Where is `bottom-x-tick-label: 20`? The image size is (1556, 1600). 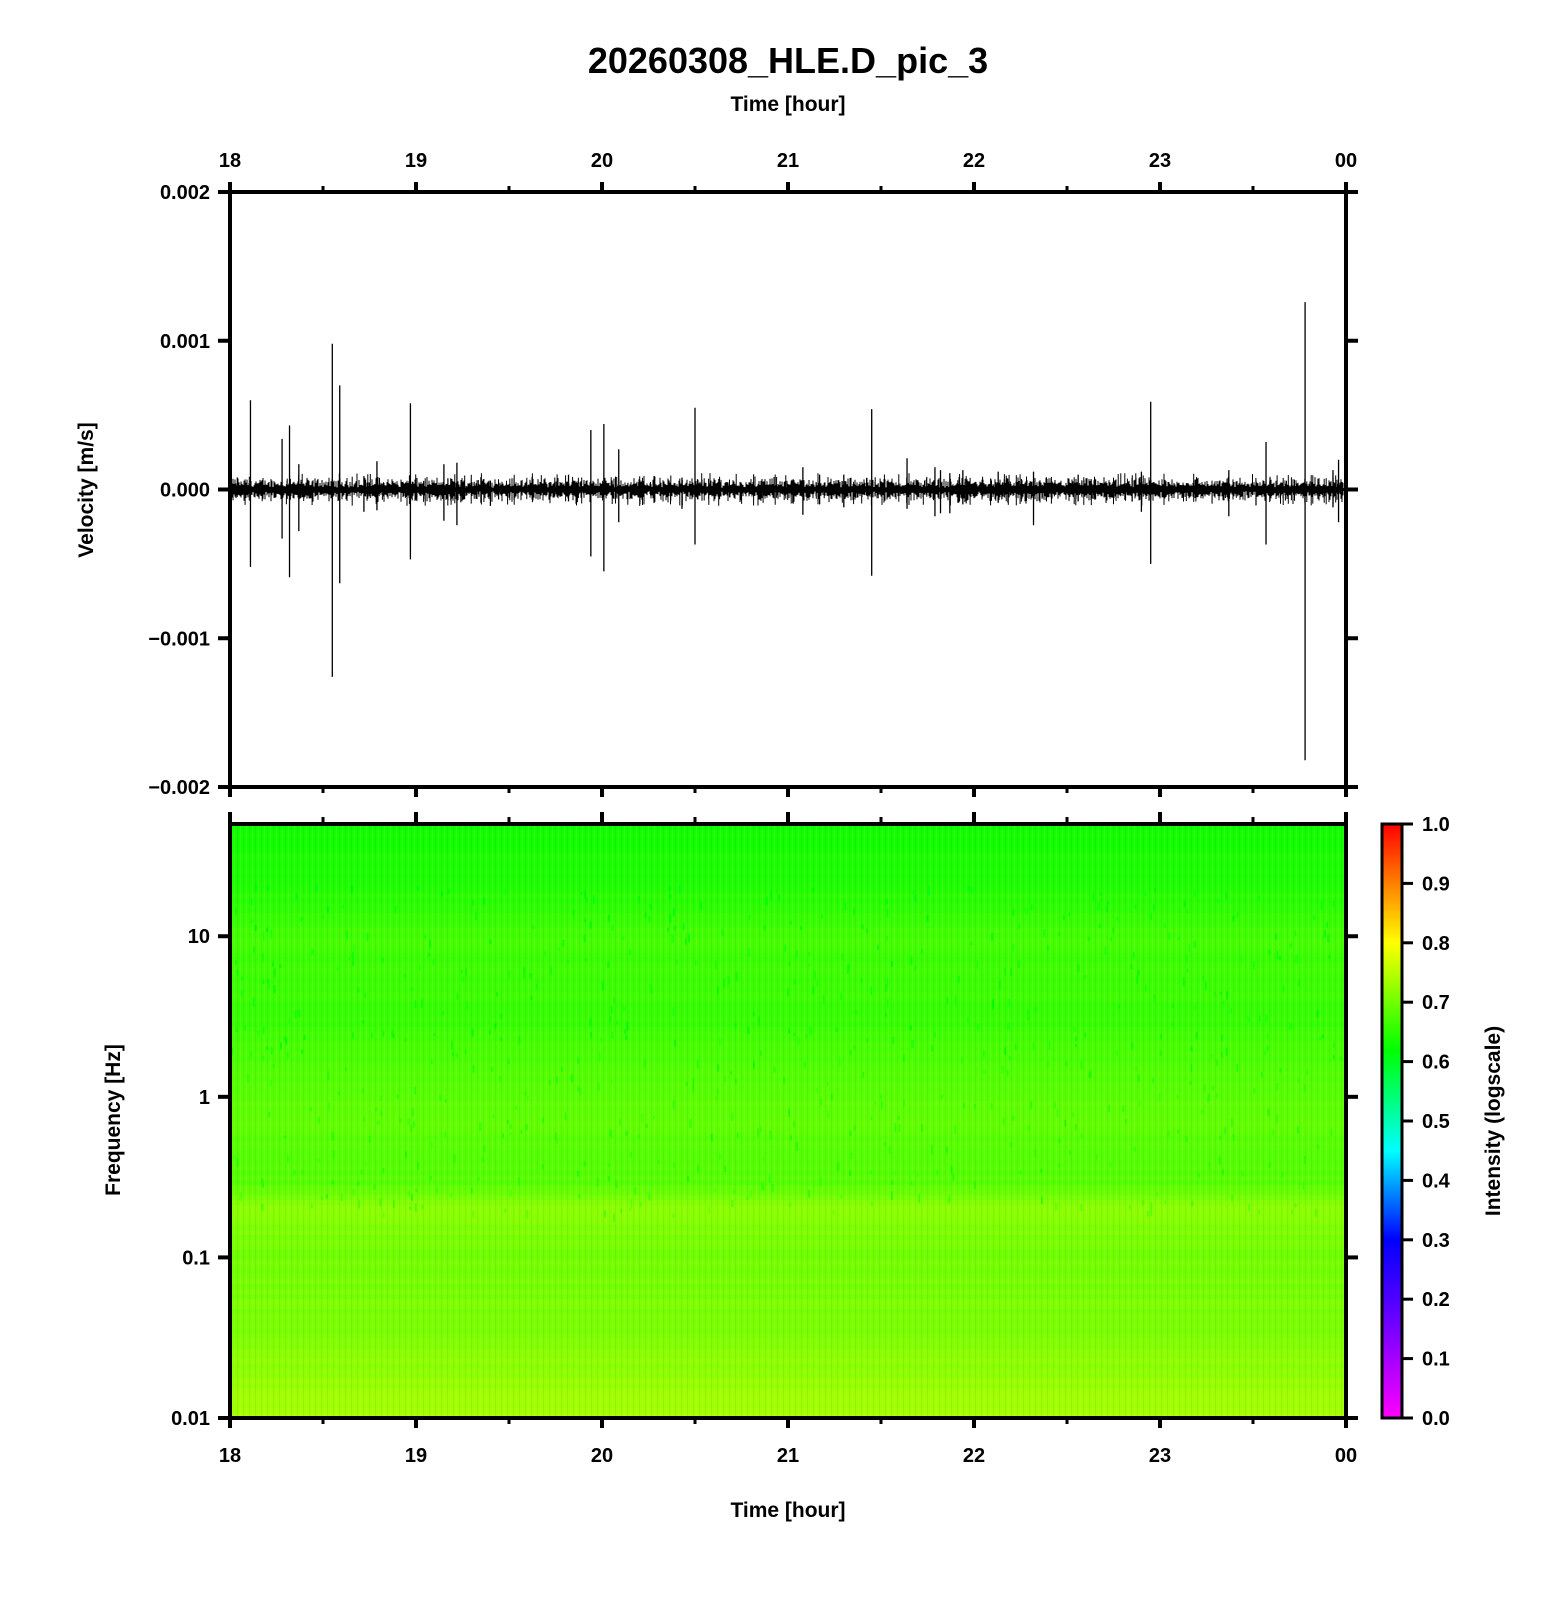
bottom-x-tick-label: 20 is located at coordinates (602, 1456).